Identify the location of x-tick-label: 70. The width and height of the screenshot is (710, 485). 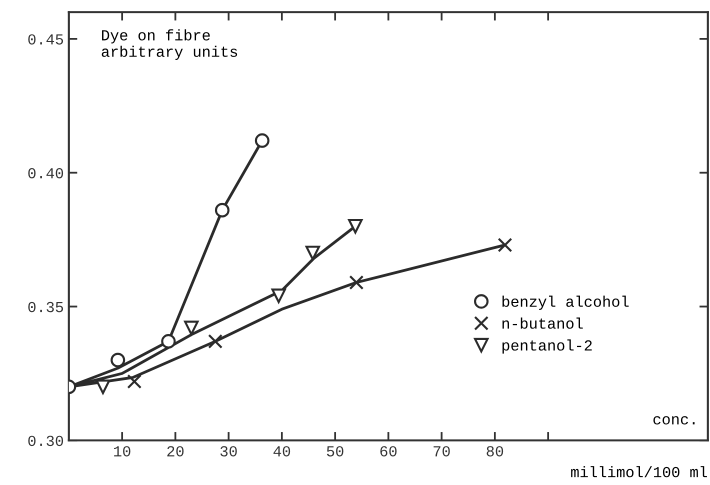
(442, 451).